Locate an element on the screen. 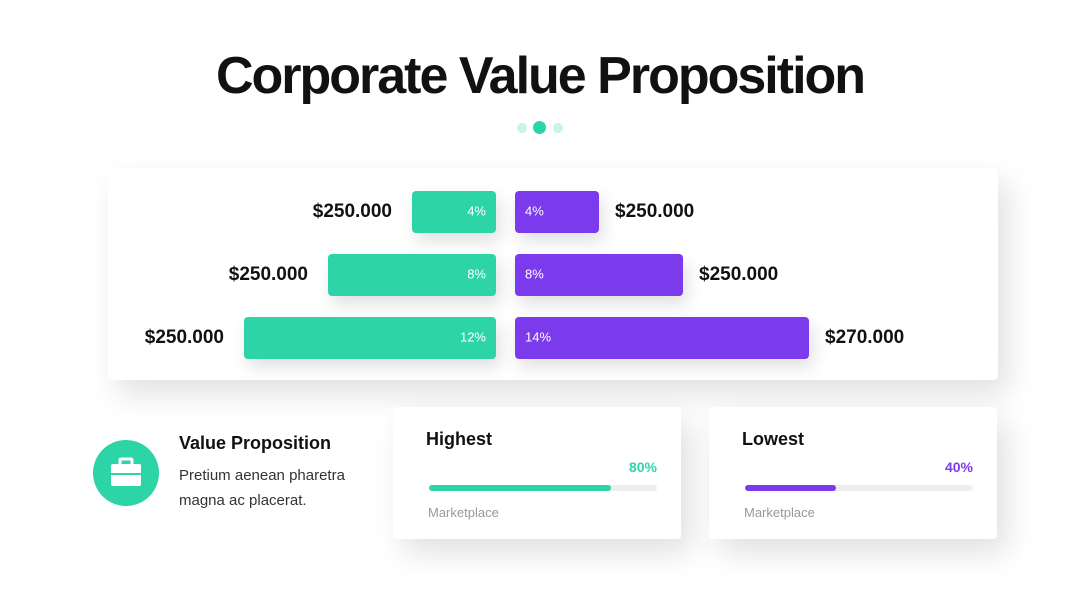 The width and height of the screenshot is (1080, 608). info-title: Value Proposition is located at coordinates (255, 443).